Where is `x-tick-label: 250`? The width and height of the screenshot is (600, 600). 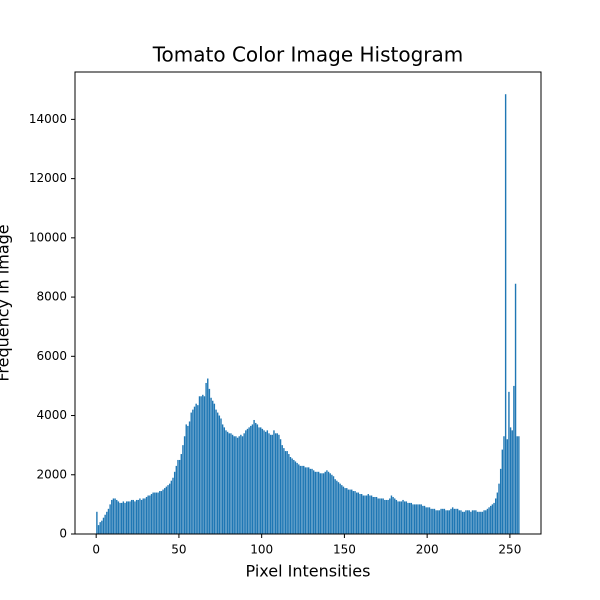
x-tick-label: 250 is located at coordinates (509, 550).